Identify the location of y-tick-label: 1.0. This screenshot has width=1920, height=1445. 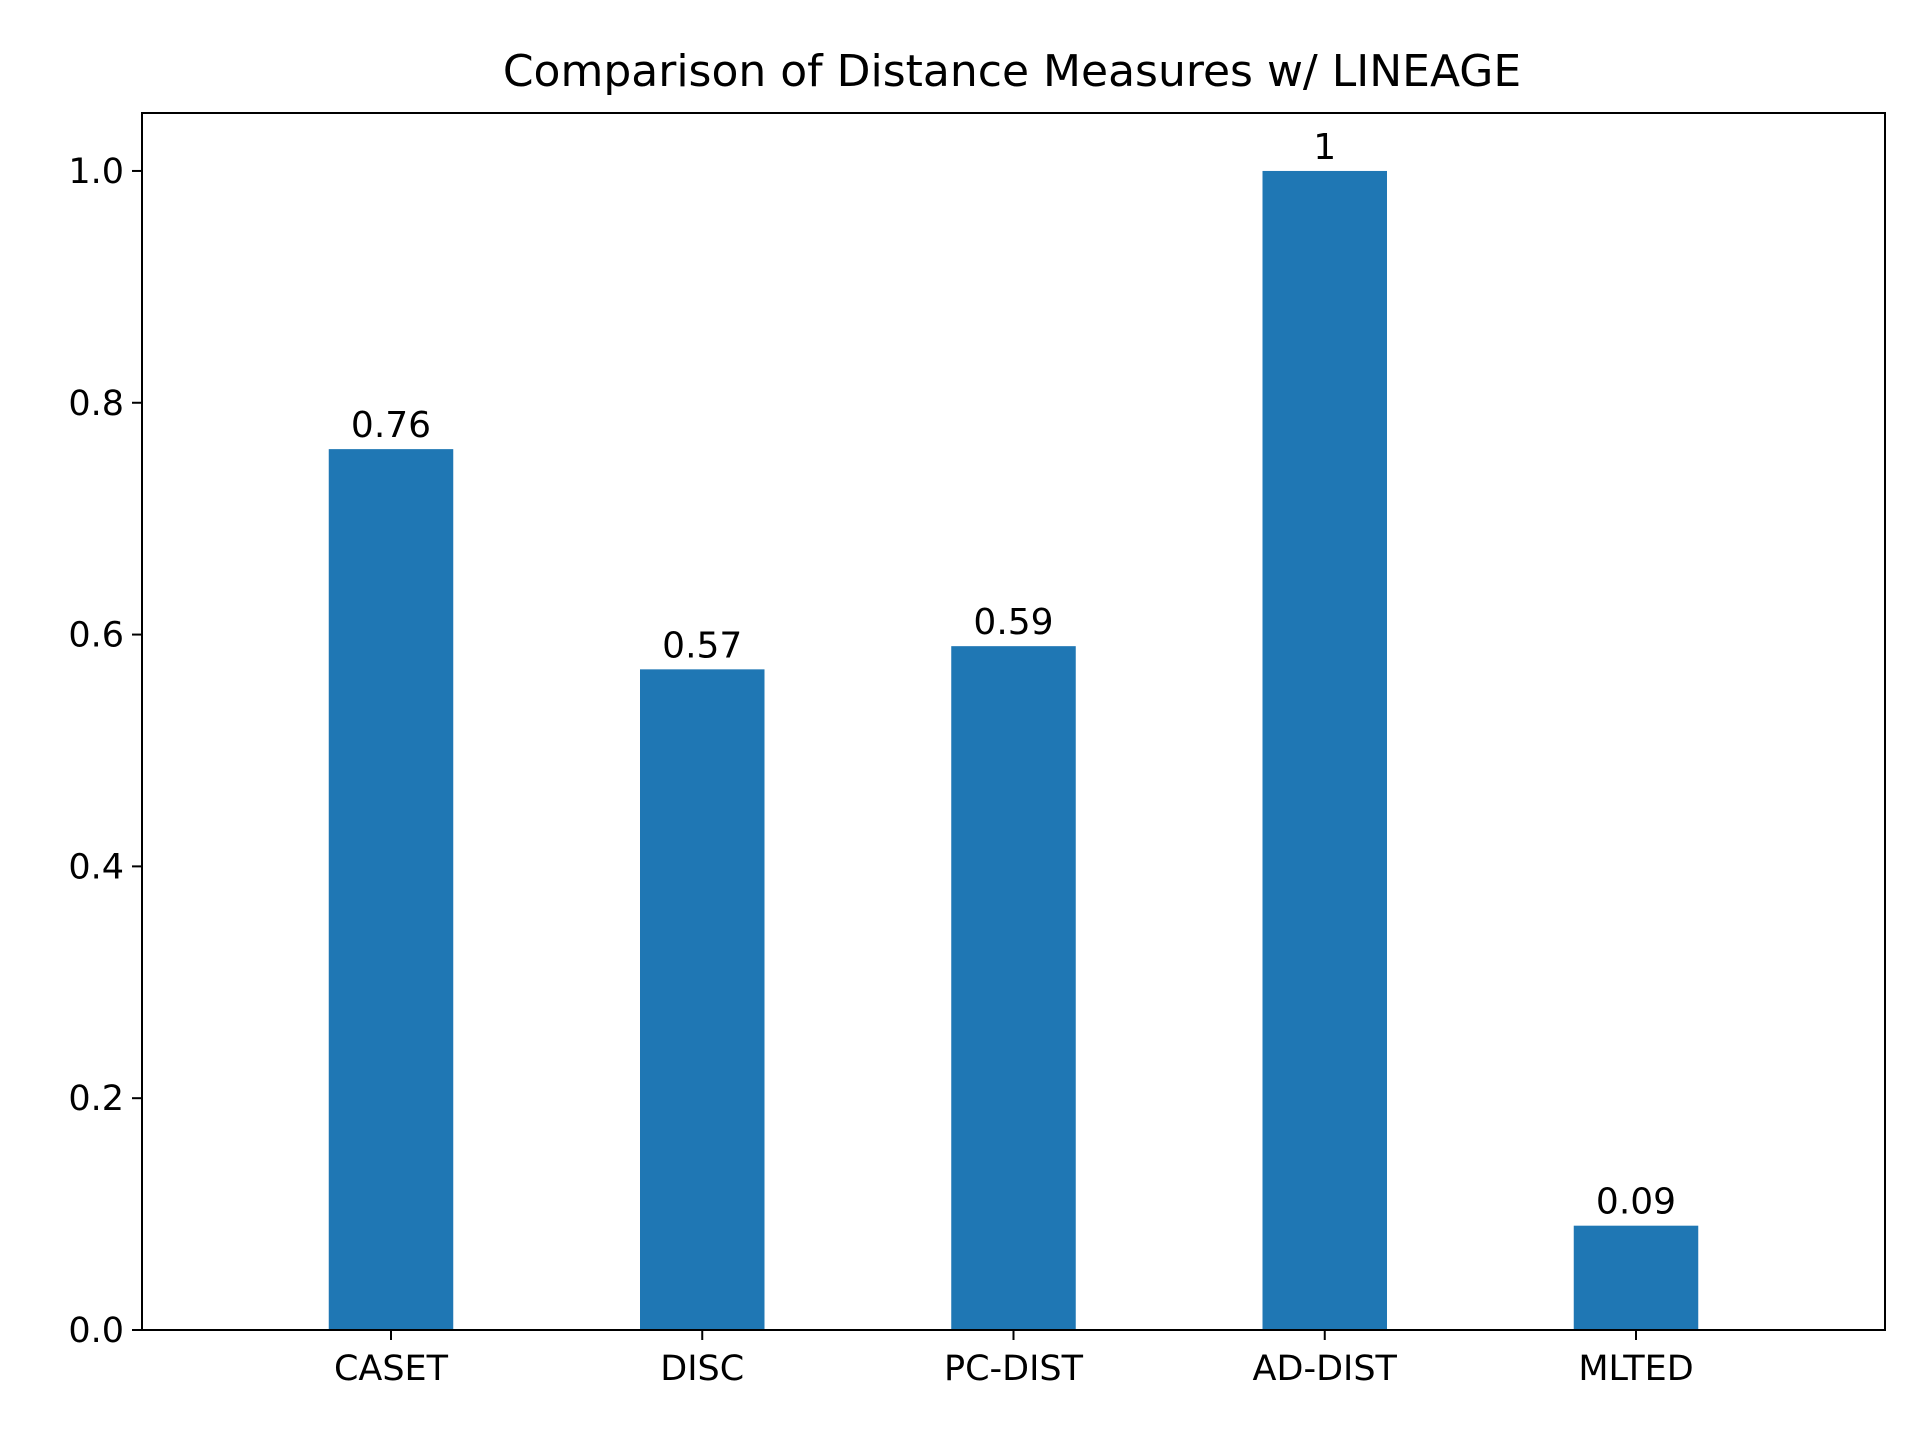
(96, 172).